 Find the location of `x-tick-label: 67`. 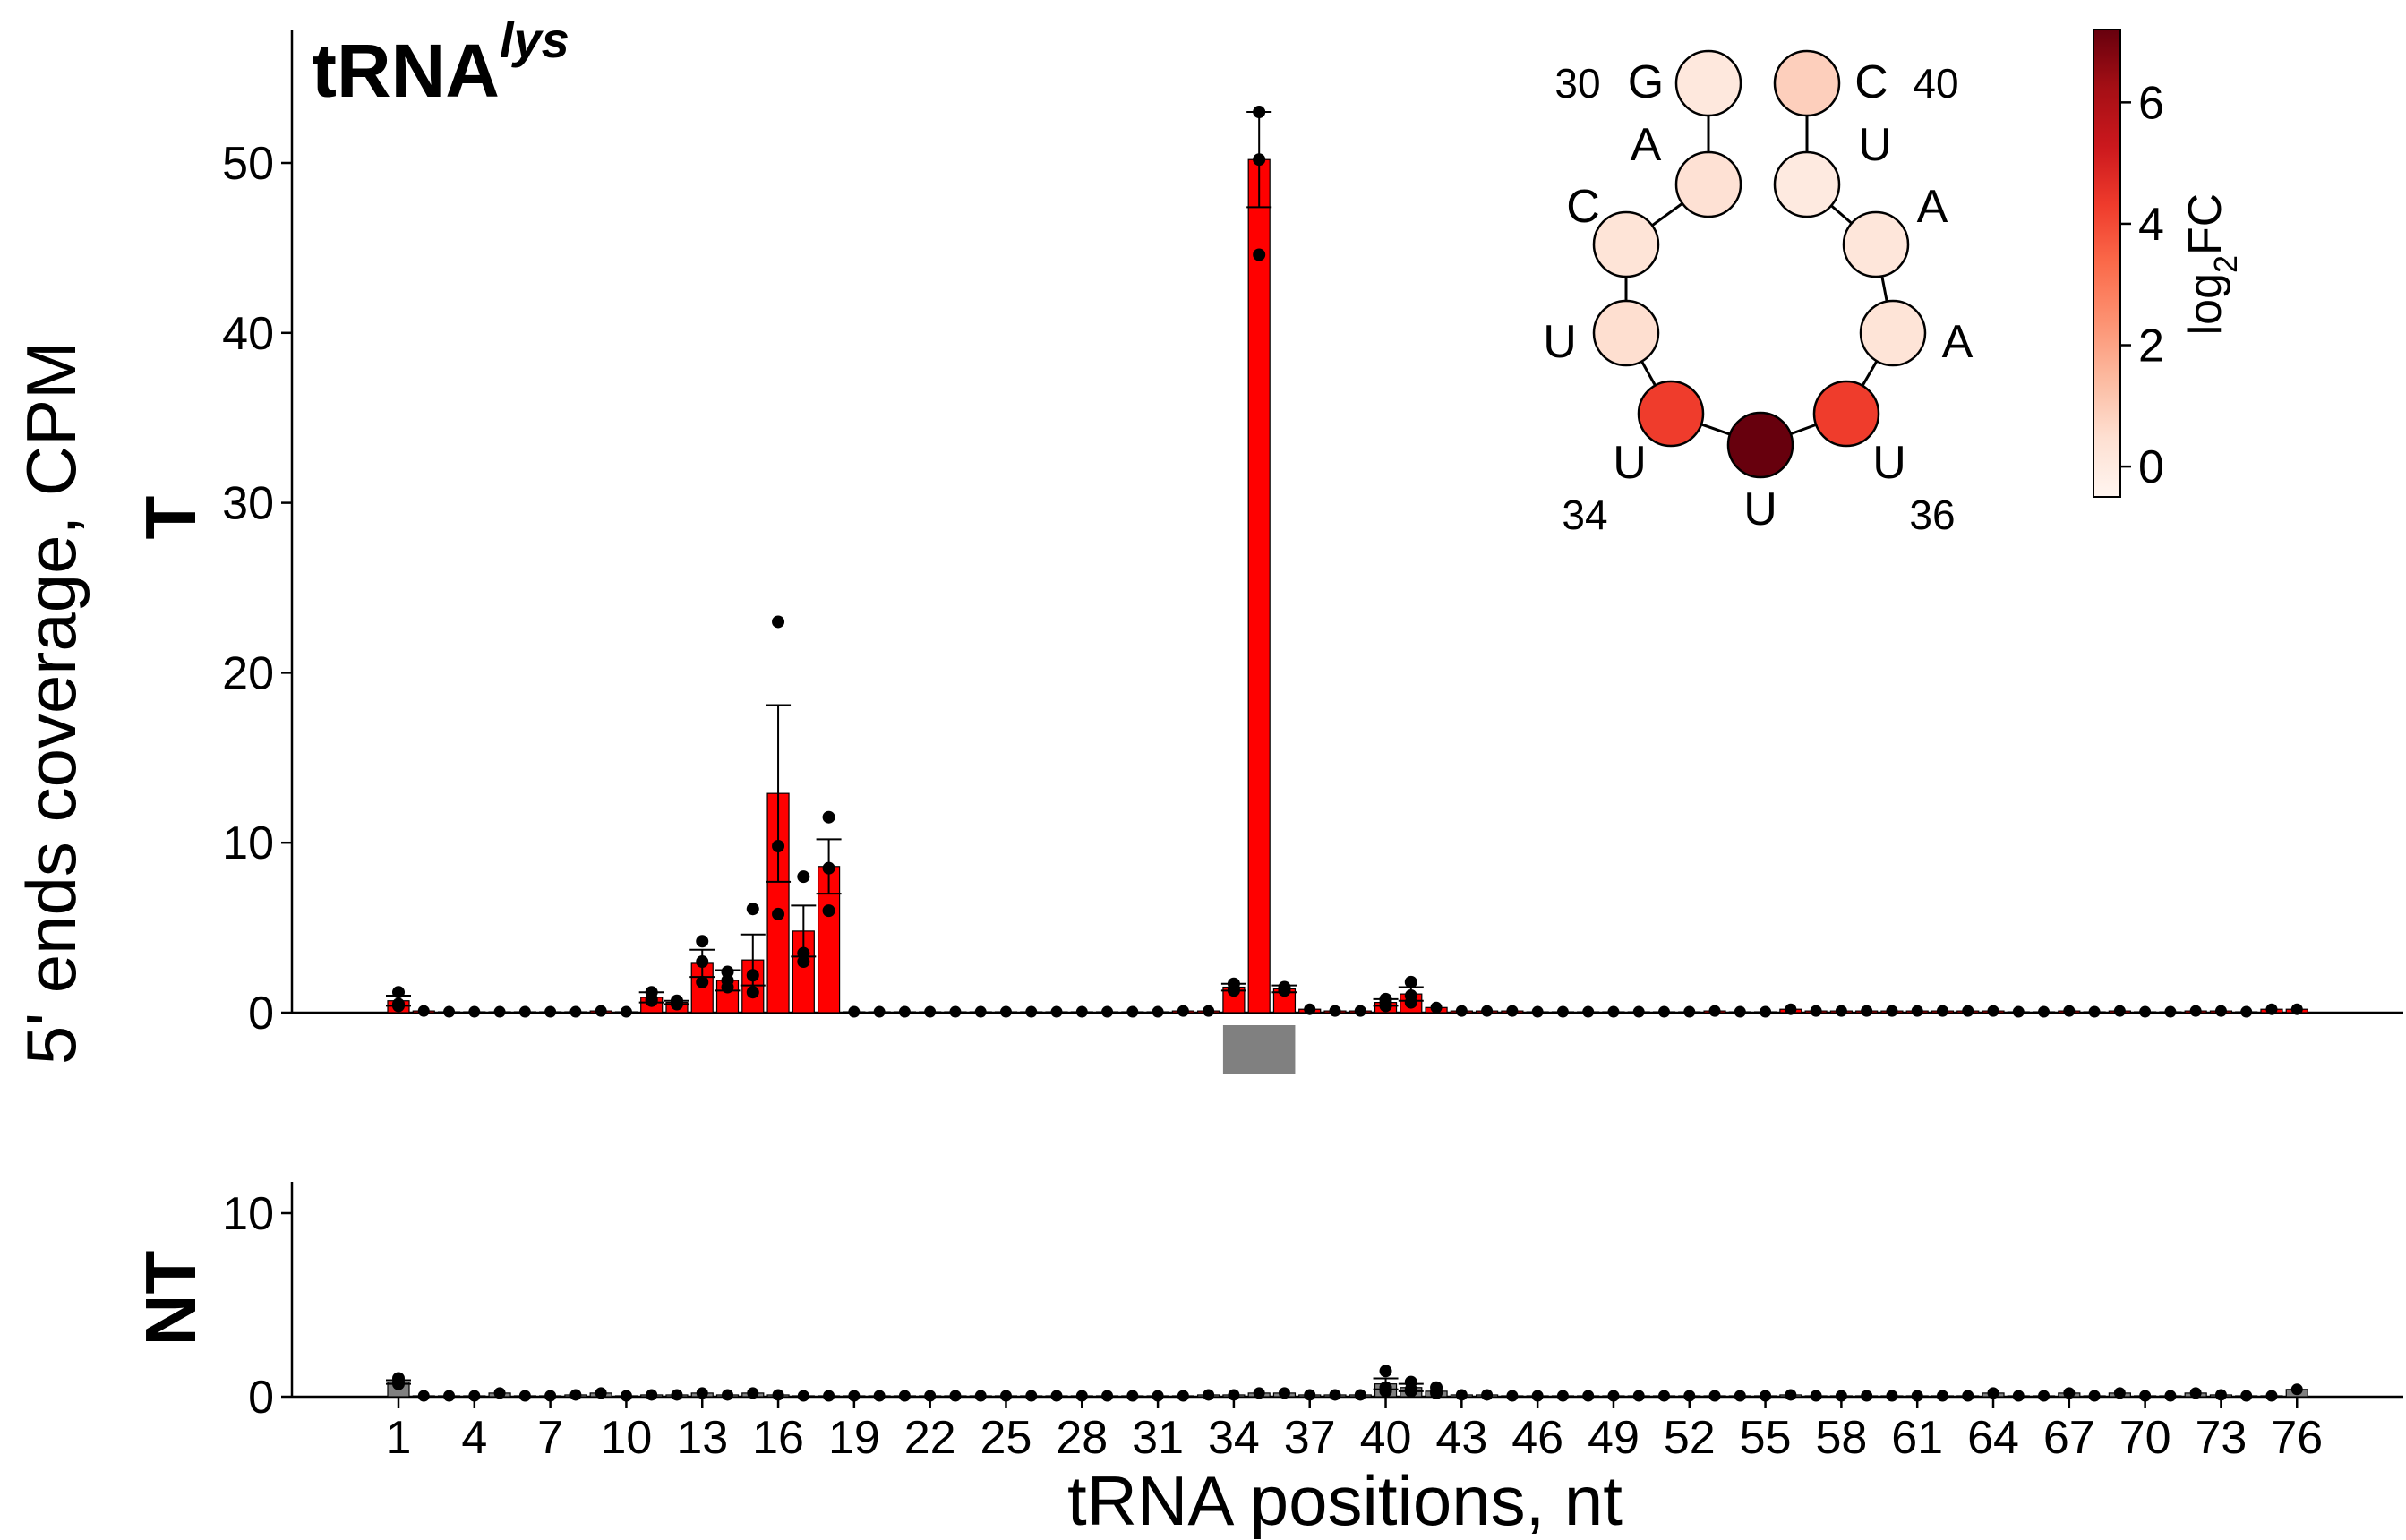

x-tick-label: 67 is located at coordinates (2069, 1438).